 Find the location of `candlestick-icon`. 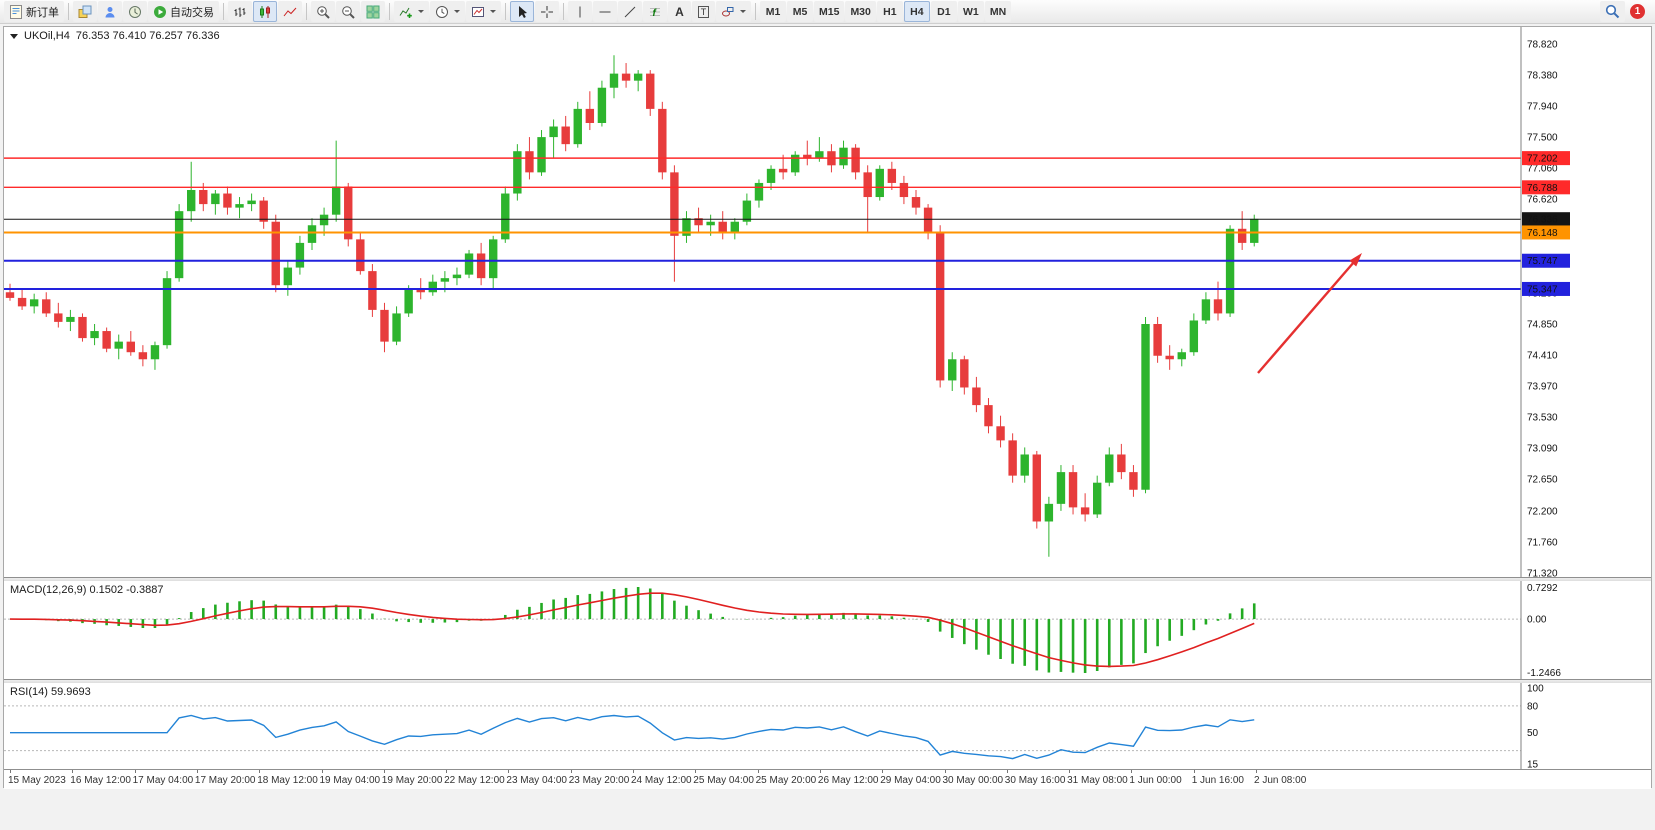

candlestick-icon is located at coordinates (265, 11).